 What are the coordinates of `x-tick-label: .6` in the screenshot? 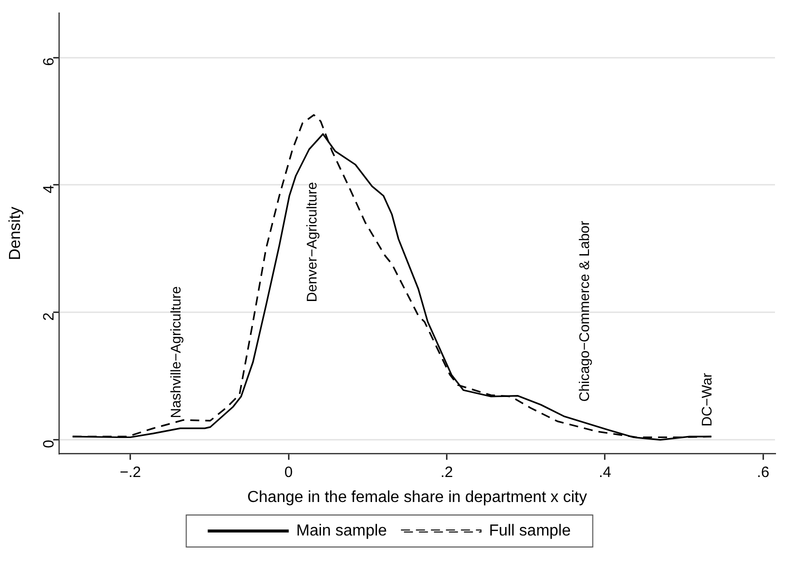 It's located at (763, 472).